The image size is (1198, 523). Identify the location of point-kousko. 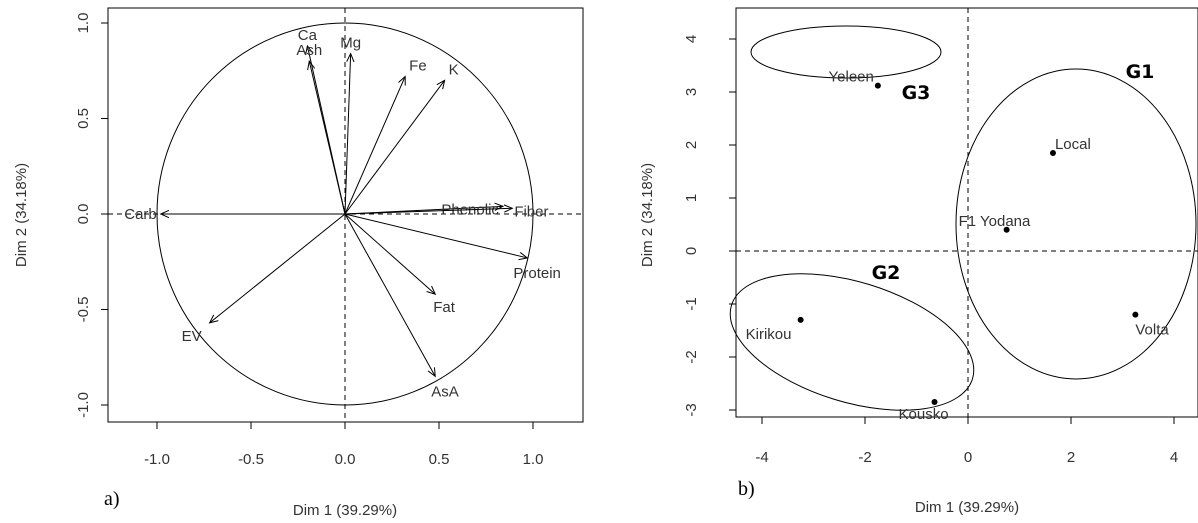
(935, 402).